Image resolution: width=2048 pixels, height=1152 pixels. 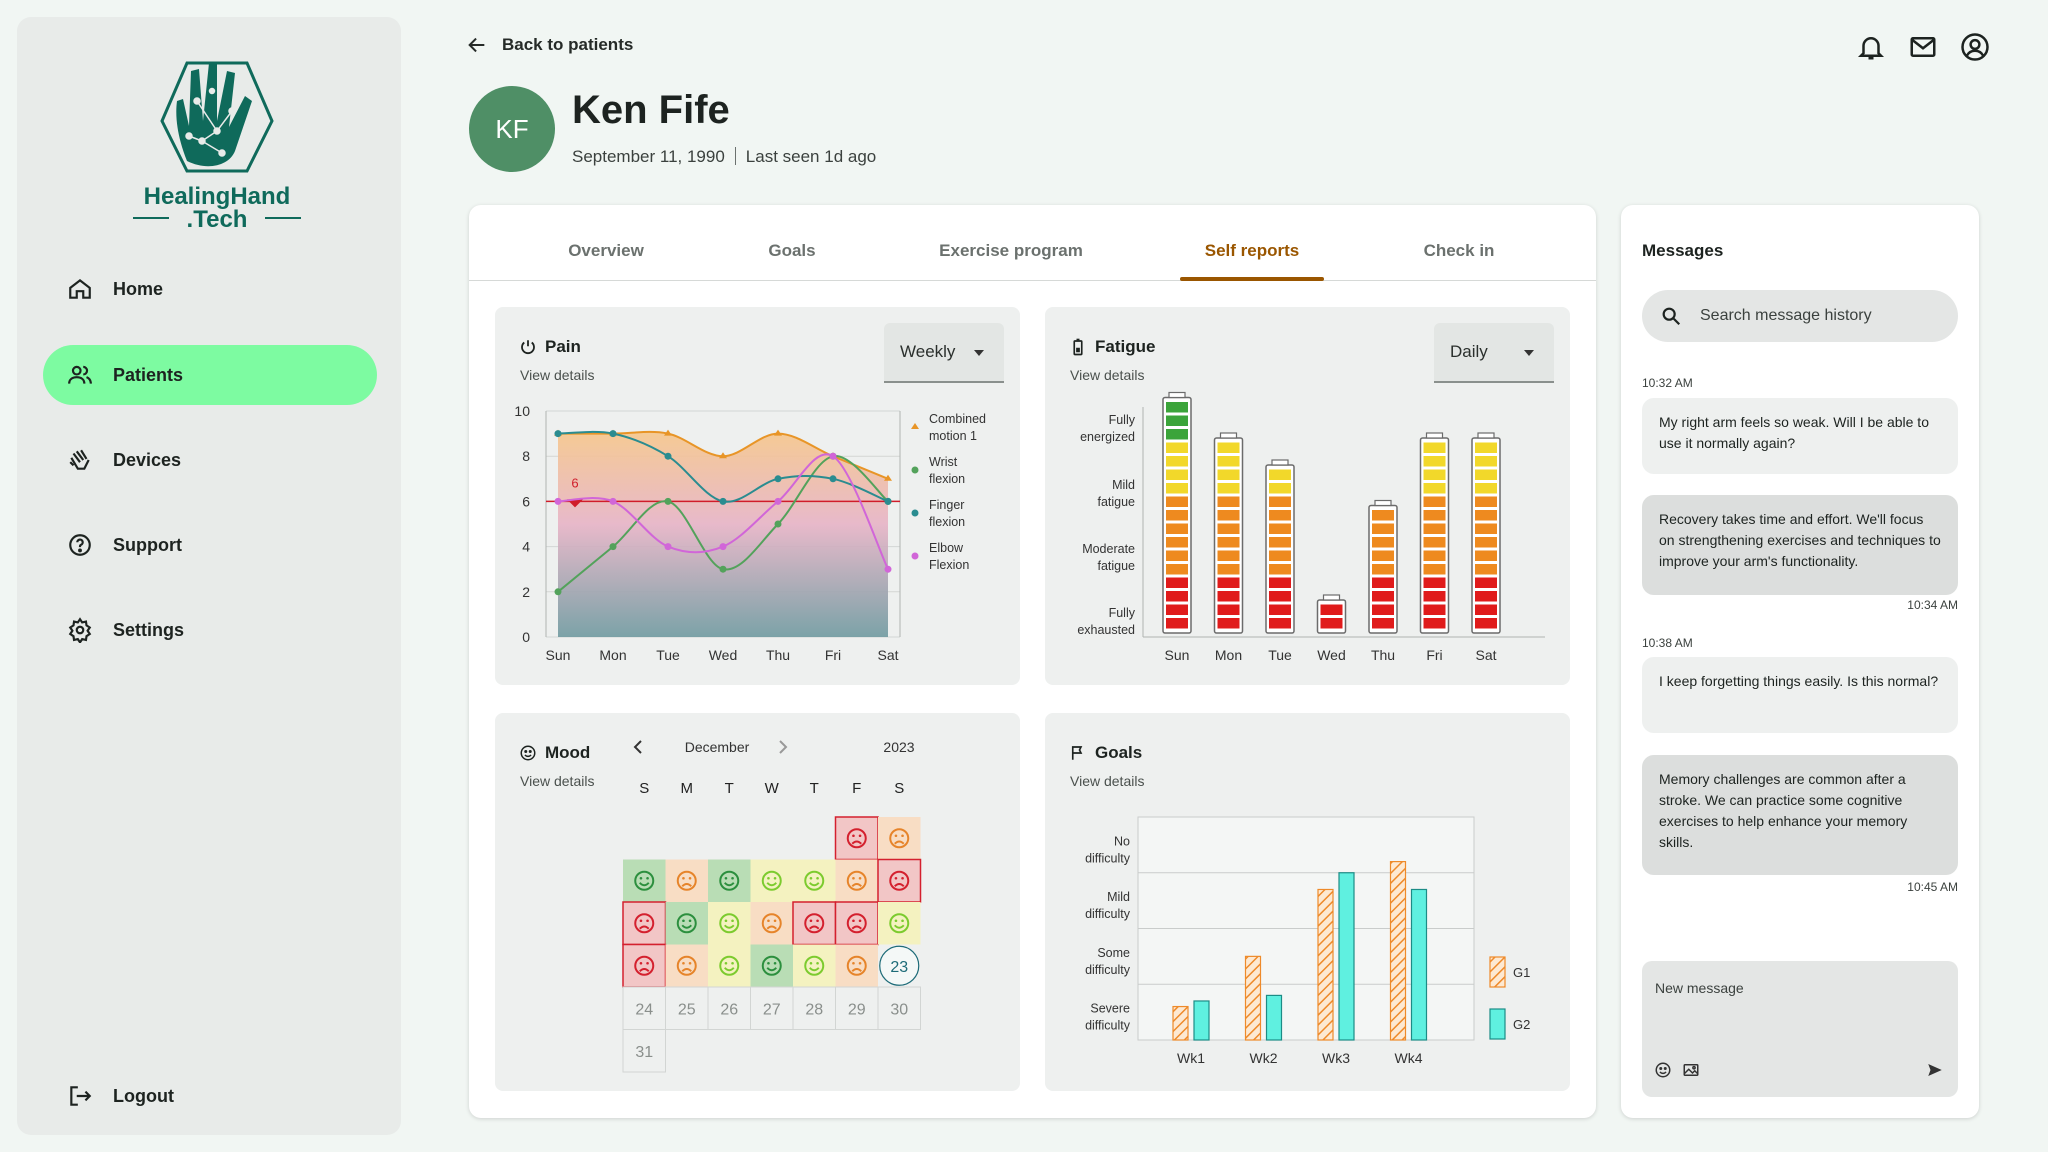 I want to click on pain-view-details: View details, so click(x=557, y=375).